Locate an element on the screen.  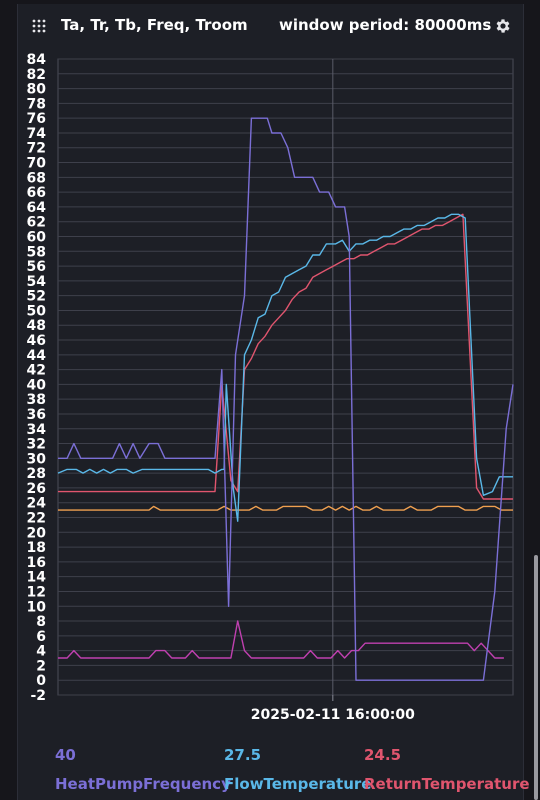
y-tick-label: -2 is located at coordinates (38, 696).